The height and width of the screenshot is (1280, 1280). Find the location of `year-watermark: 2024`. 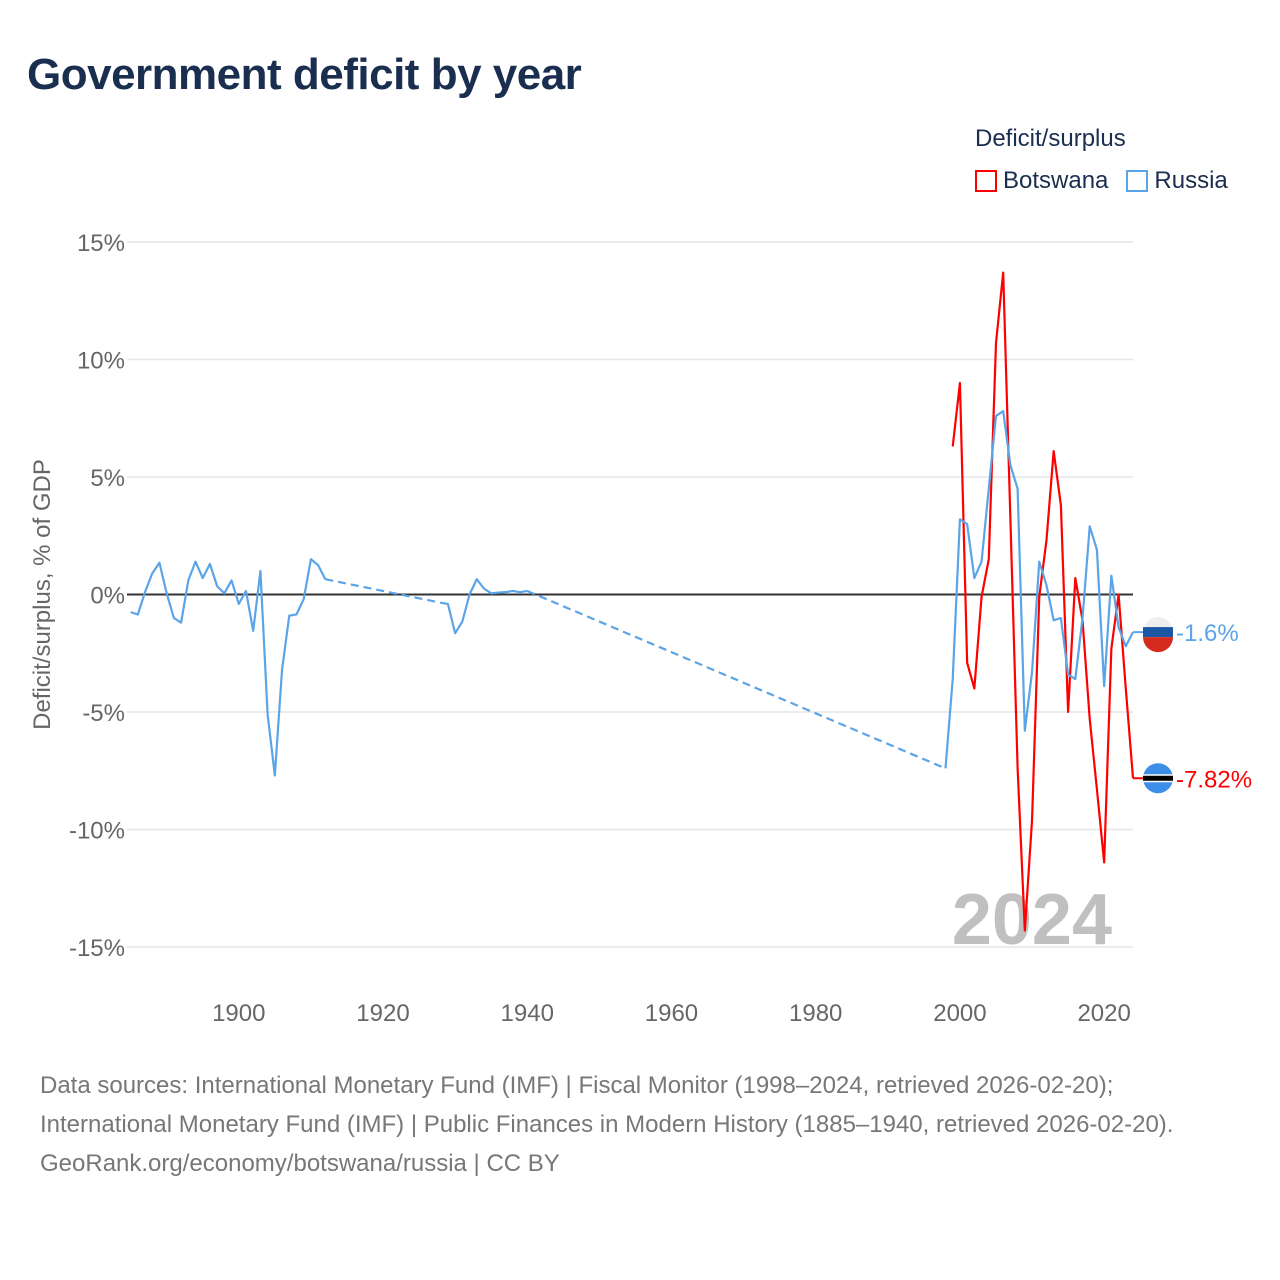

year-watermark: 2024 is located at coordinates (1032, 920).